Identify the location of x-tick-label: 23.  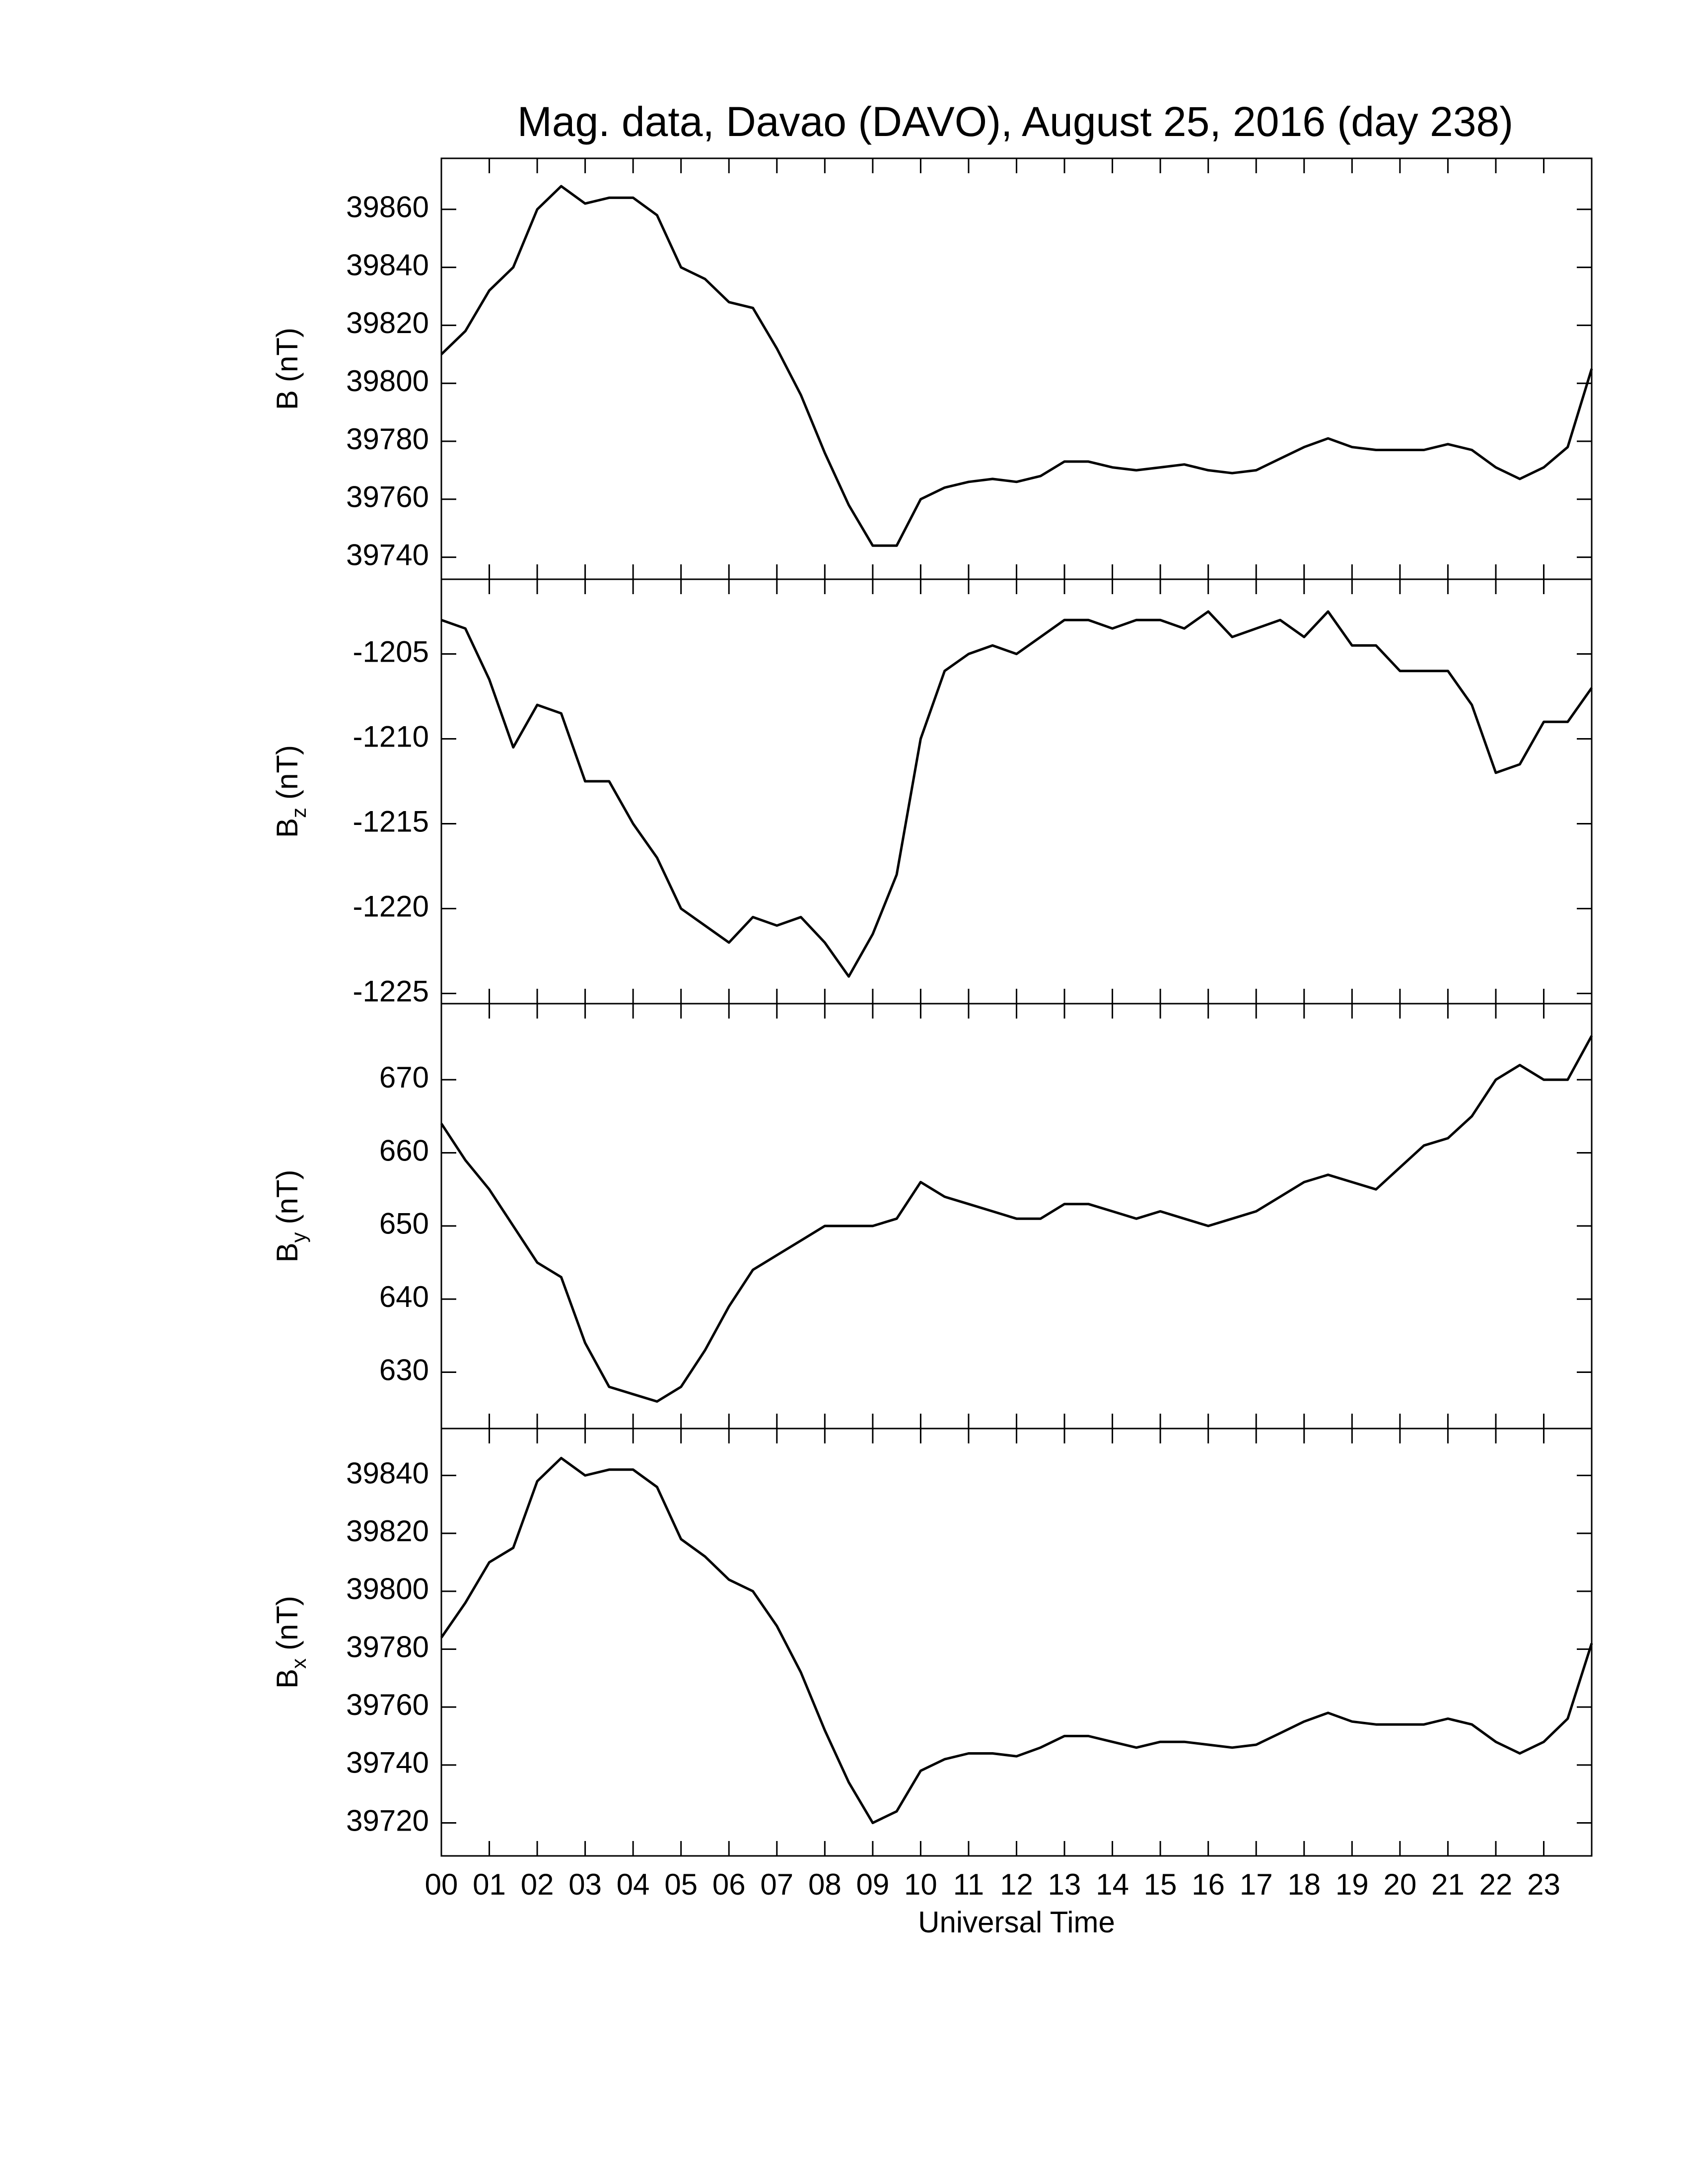
(1543, 1884).